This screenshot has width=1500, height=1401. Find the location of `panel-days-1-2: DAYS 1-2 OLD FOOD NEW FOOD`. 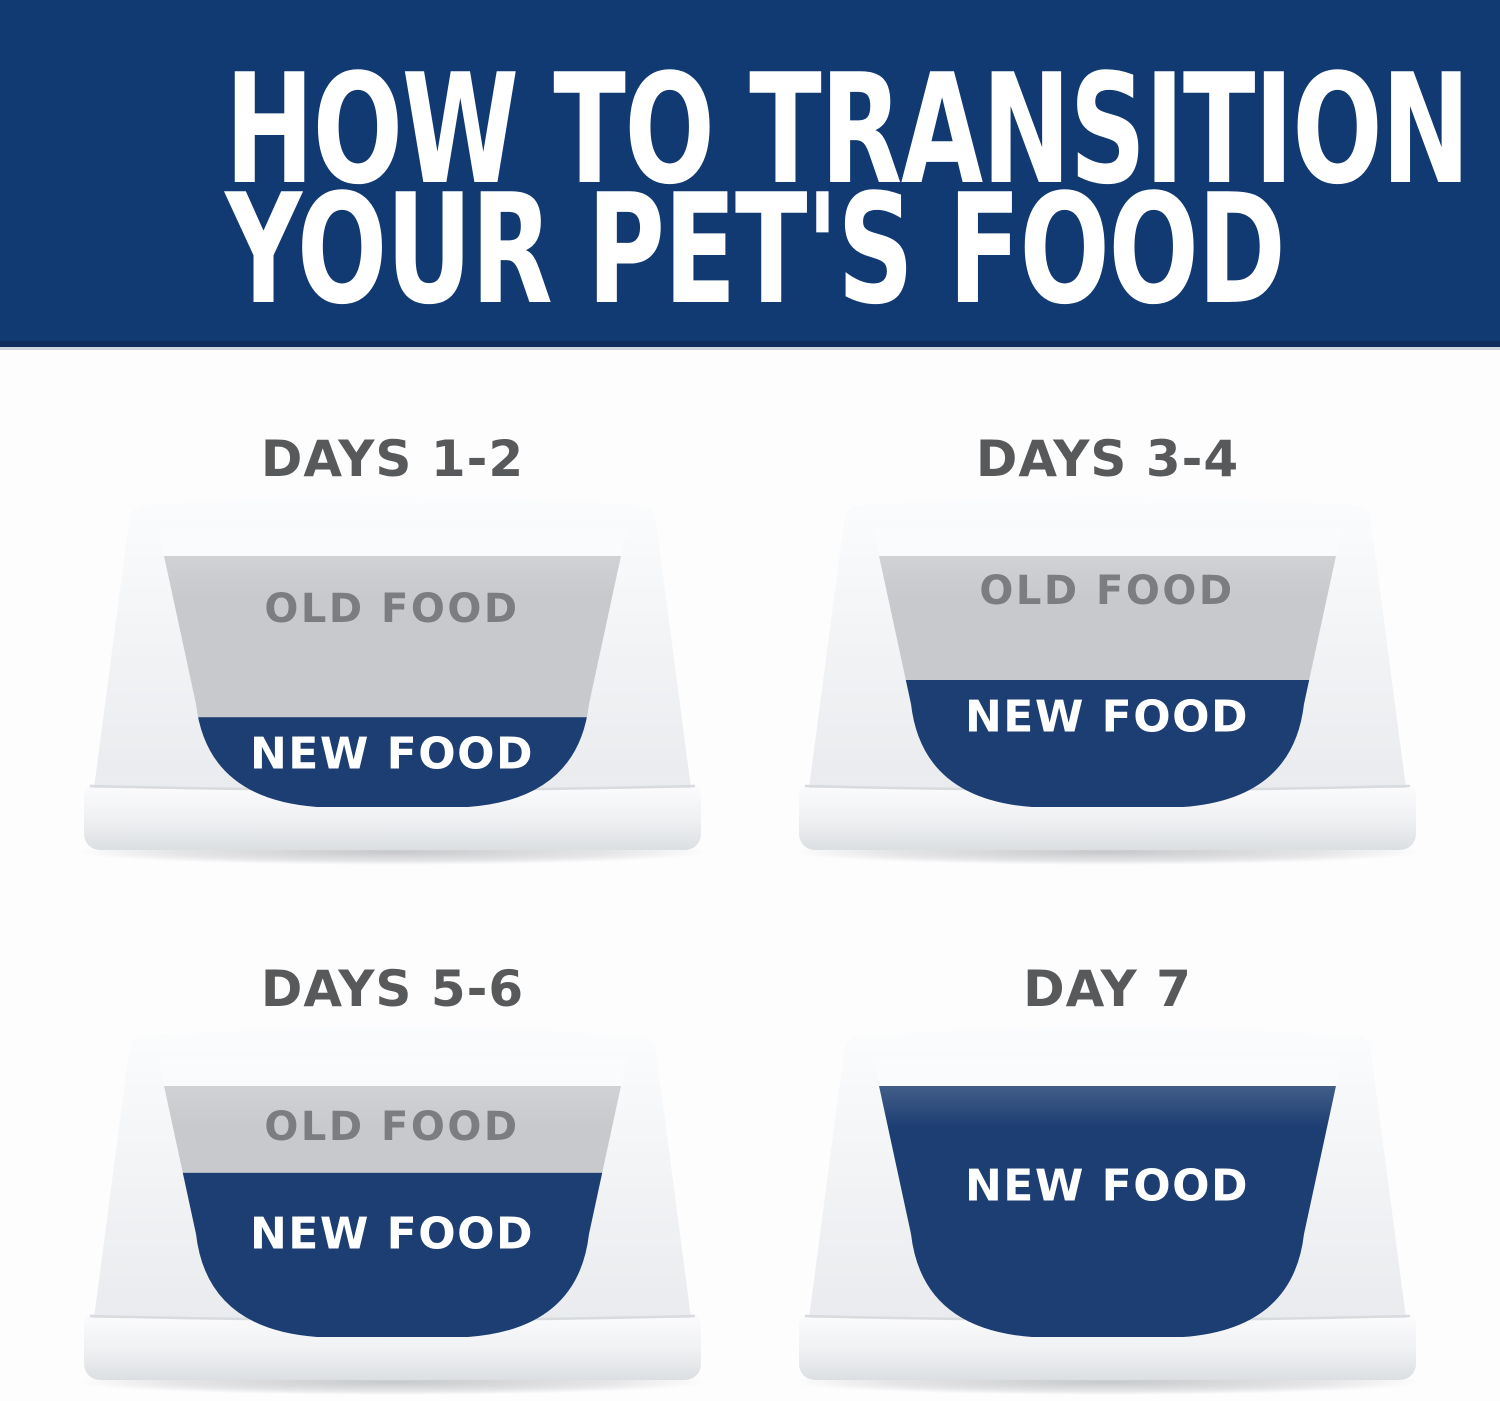

panel-days-1-2: DAYS 1-2 OLD FOOD NEW FOOD is located at coordinates (392, 646).